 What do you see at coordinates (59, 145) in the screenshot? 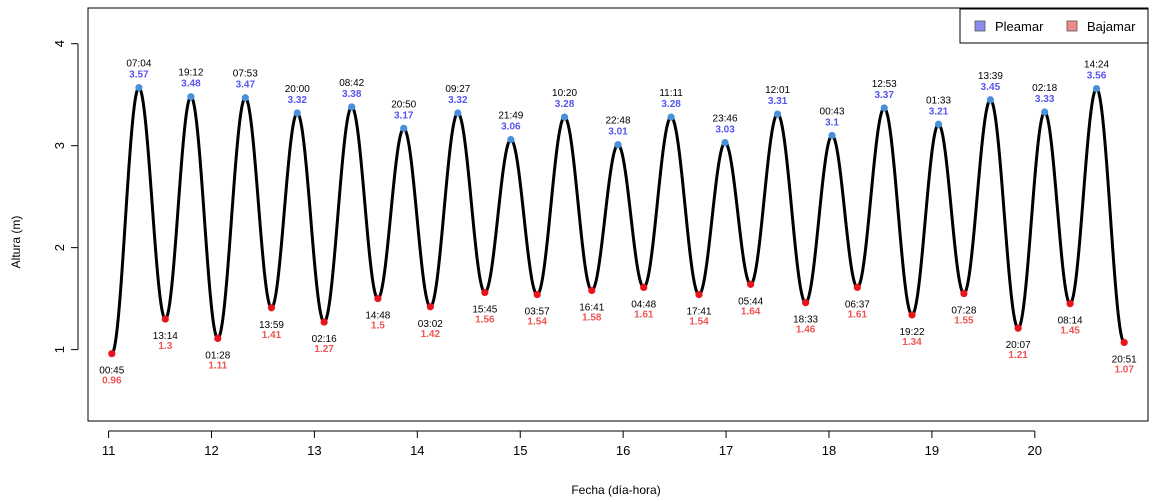
I see `y-tick-label: 3` at bounding box center [59, 145].